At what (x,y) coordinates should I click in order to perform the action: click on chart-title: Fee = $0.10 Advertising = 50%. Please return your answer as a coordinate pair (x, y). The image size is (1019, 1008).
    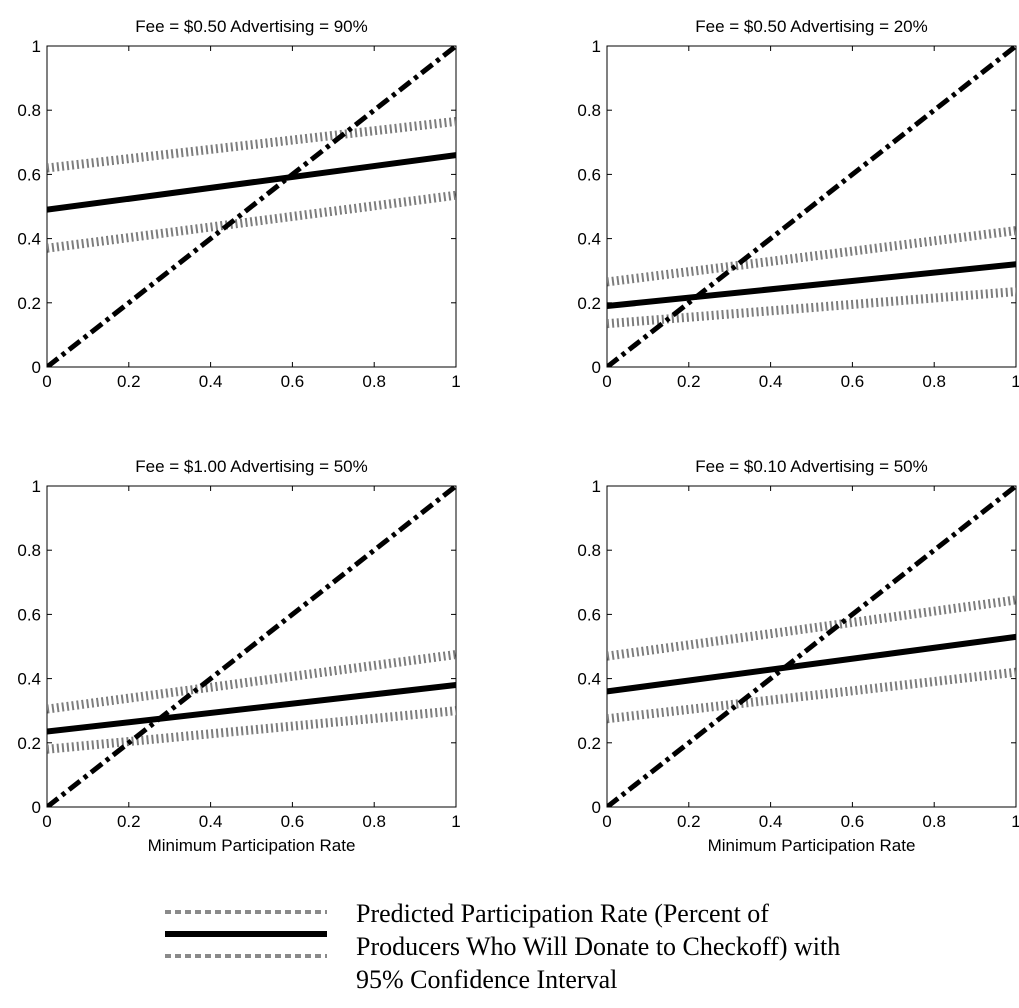
    Looking at the image, I should click on (811, 466).